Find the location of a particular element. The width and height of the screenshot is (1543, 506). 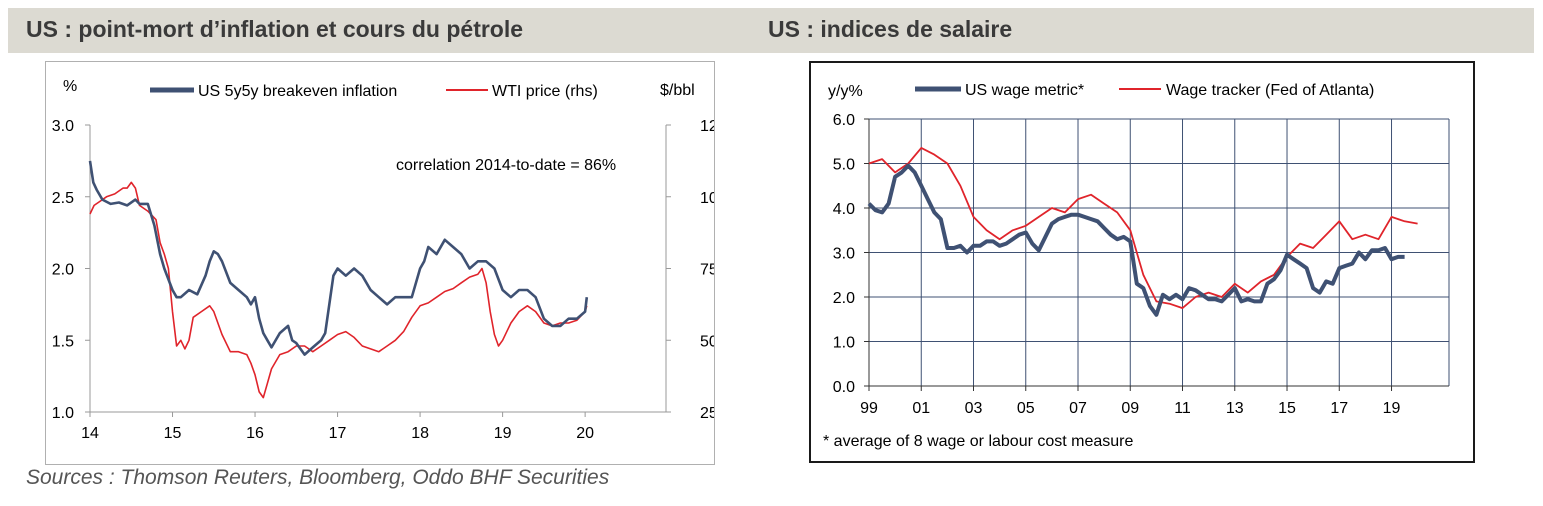

legend-label-wti: WTI price (rhs) is located at coordinates (545, 91).